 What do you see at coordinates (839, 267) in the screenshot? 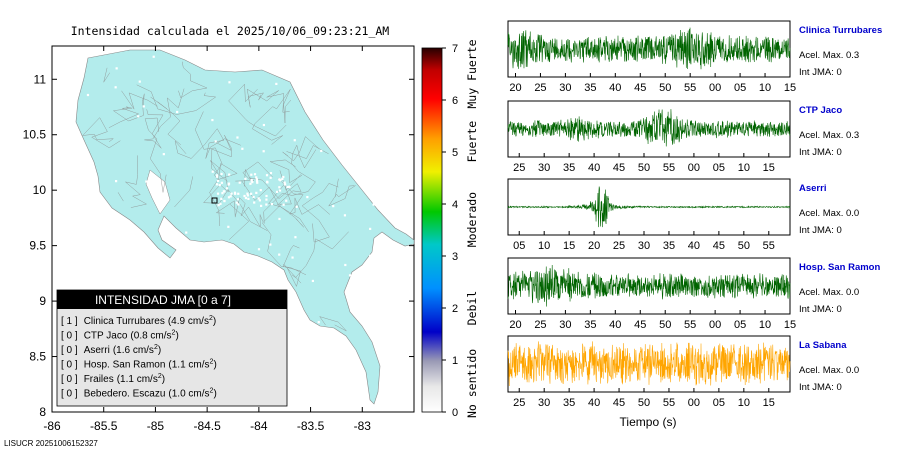
I see `station-name: Hosp. San Ramon` at bounding box center [839, 267].